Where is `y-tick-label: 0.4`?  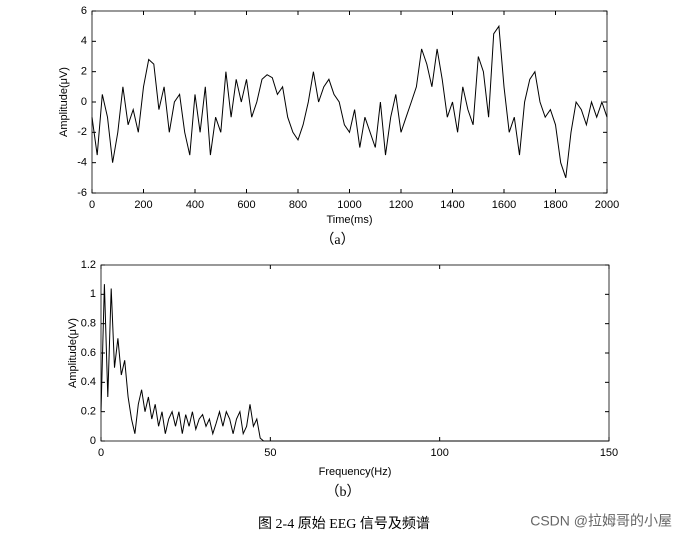 y-tick-label: 0.4 is located at coordinates (88, 382).